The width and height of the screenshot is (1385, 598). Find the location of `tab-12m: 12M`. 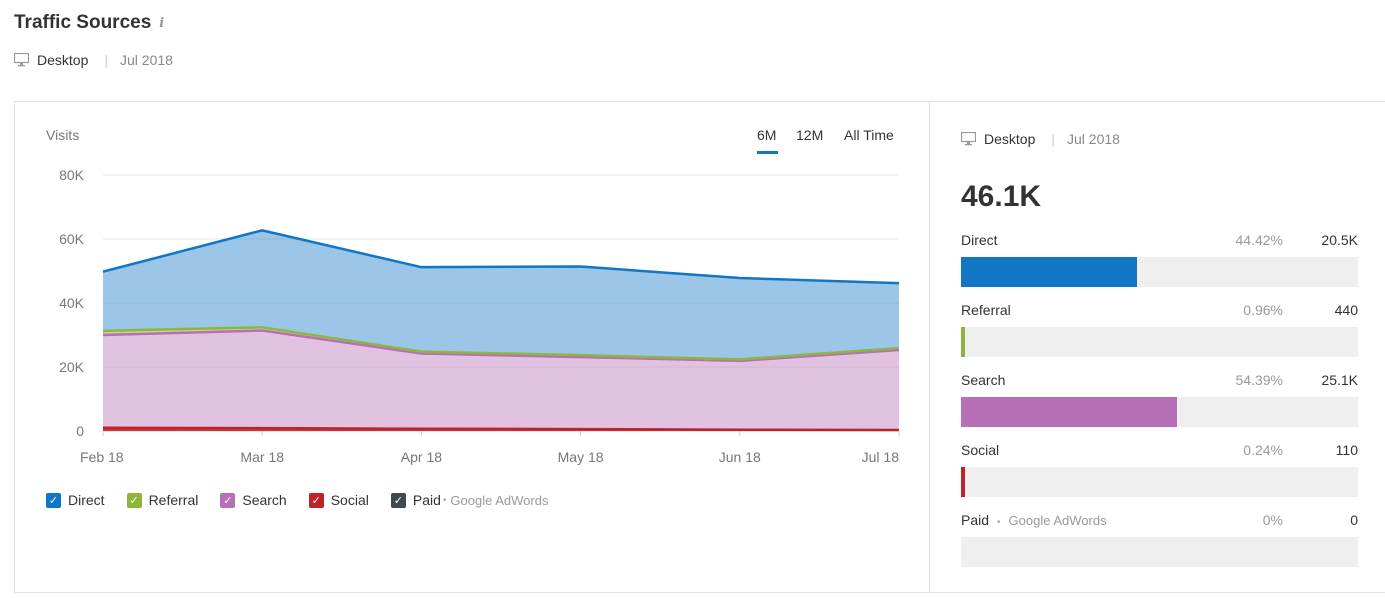

tab-12m: 12M is located at coordinates (810, 135).